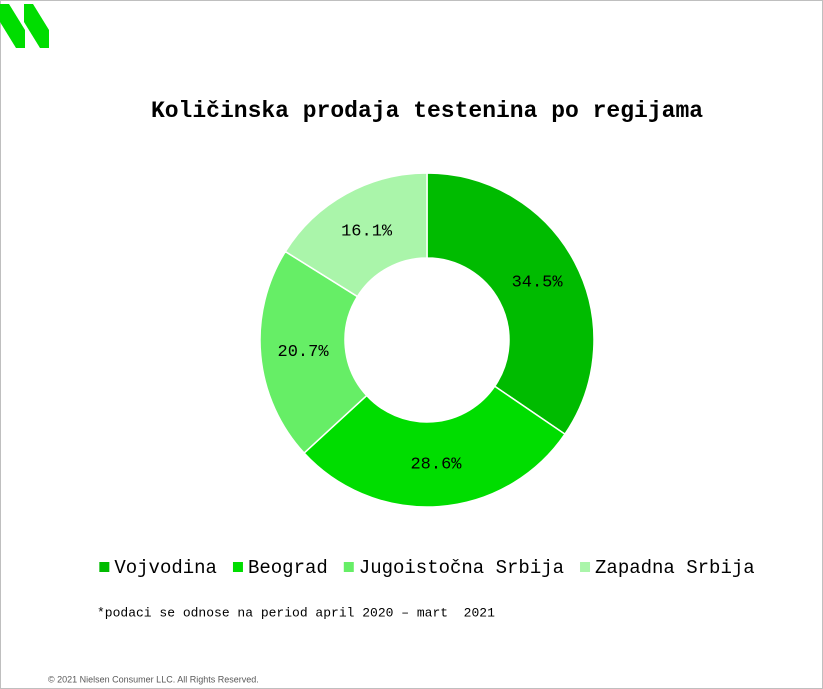 This screenshot has width=823, height=689. Describe the element at coordinates (304, 352) in the screenshot. I see `data-label: 20.7%` at that location.